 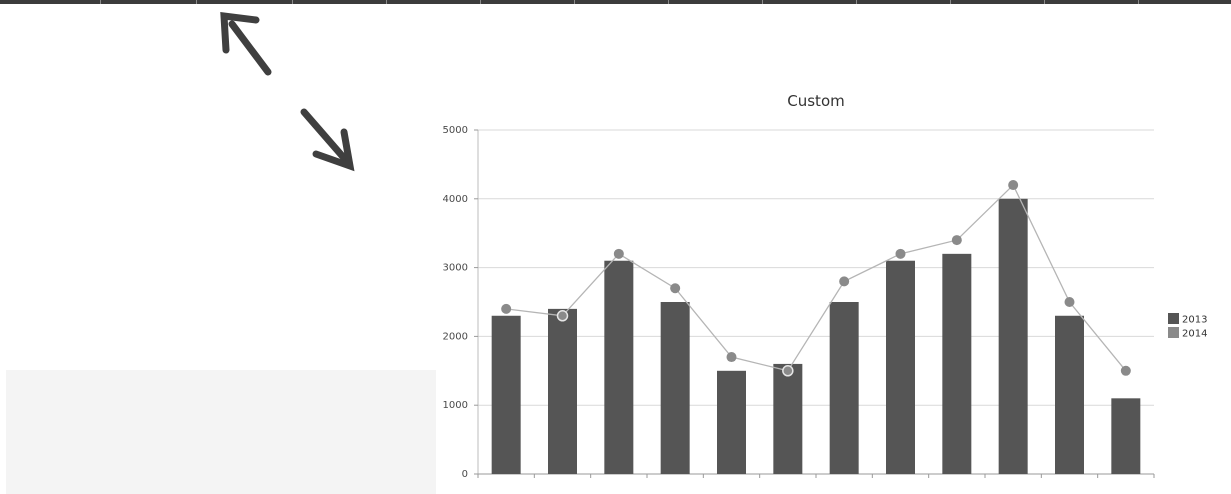 I want to click on y-tick-label: 0, so click(x=465, y=474).